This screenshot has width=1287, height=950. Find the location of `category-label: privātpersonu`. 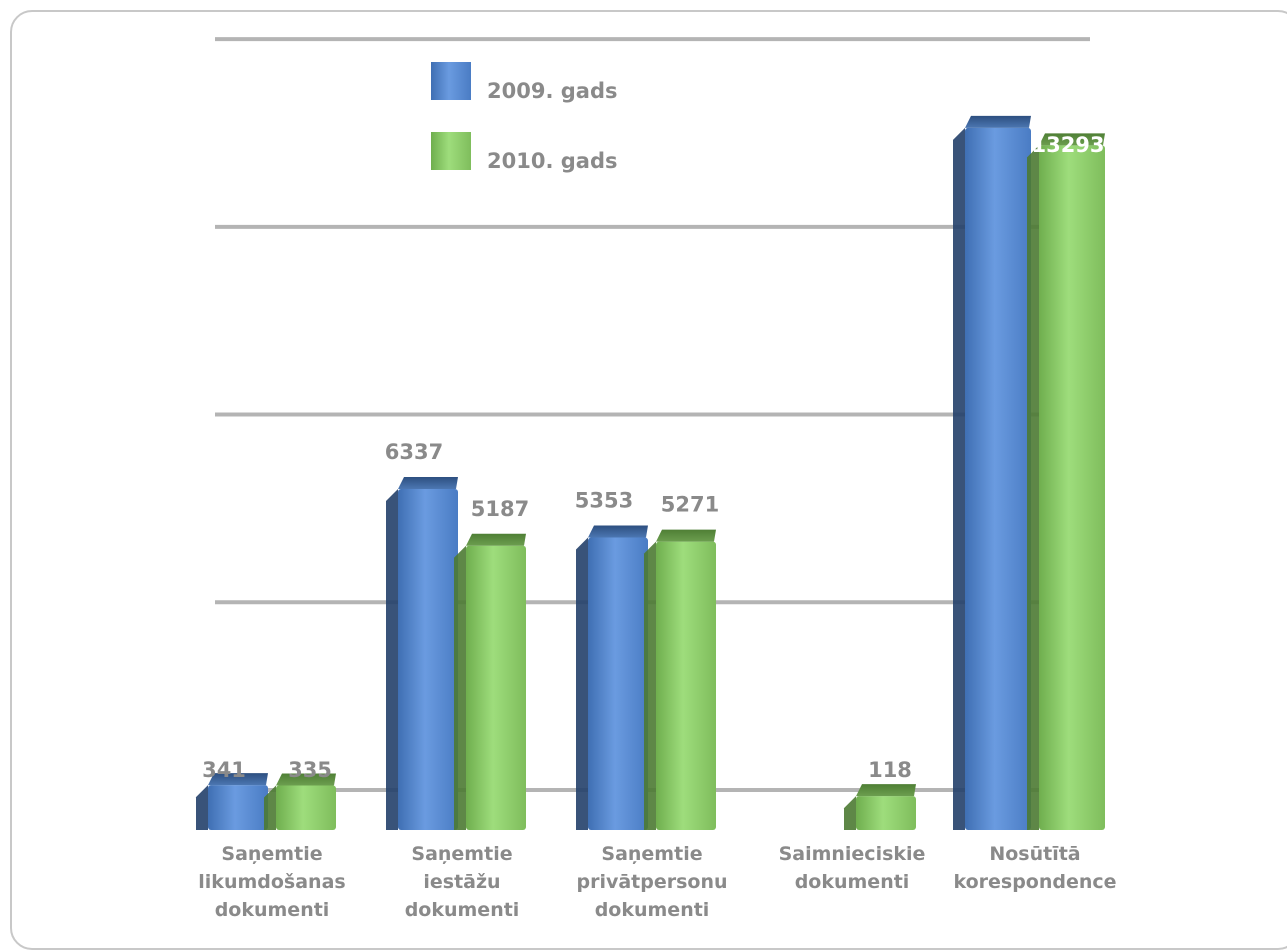

category-label: privātpersonu is located at coordinates (651, 882).